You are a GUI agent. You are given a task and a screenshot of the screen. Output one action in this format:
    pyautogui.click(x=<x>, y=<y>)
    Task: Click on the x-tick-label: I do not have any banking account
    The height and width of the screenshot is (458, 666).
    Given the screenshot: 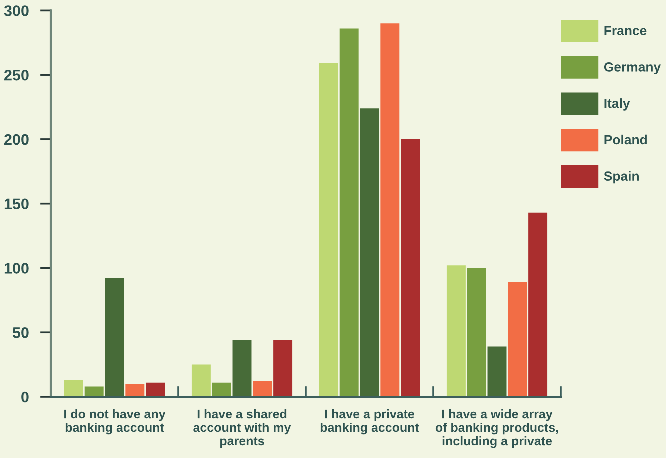 What is the action you would take?
    pyautogui.click(x=115, y=422)
    